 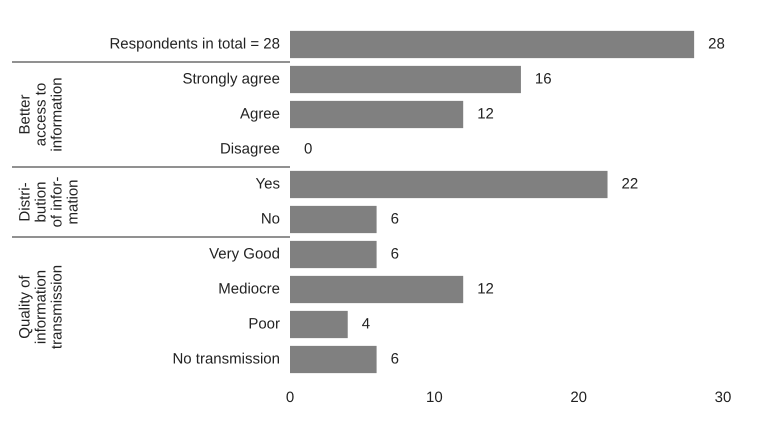 What do you see at coordinates (226, 359) in the screenshot?
I see `y-tick-label: No transmission` at bounding box center [226, 359].